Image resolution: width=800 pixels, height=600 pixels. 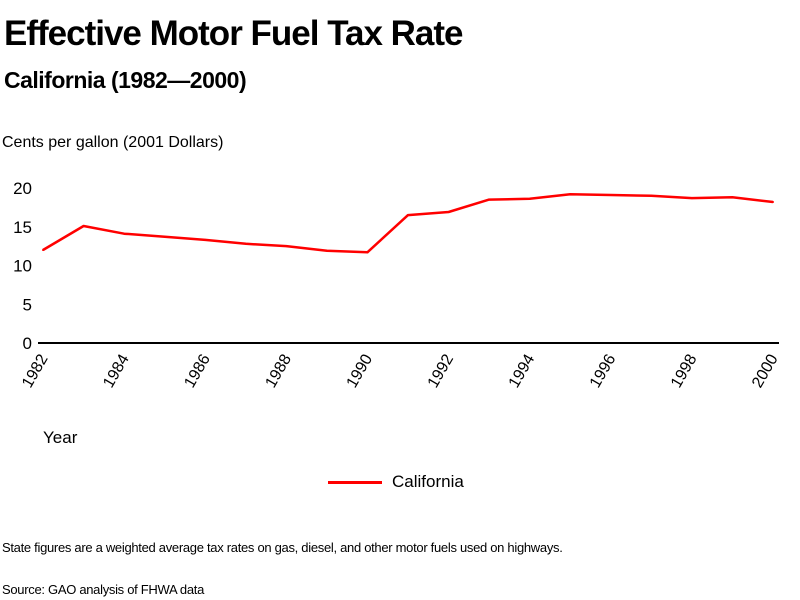 I want to click on y-axis-label: Cents per gallon (2001 Dollars), so click(x=113, y=142).